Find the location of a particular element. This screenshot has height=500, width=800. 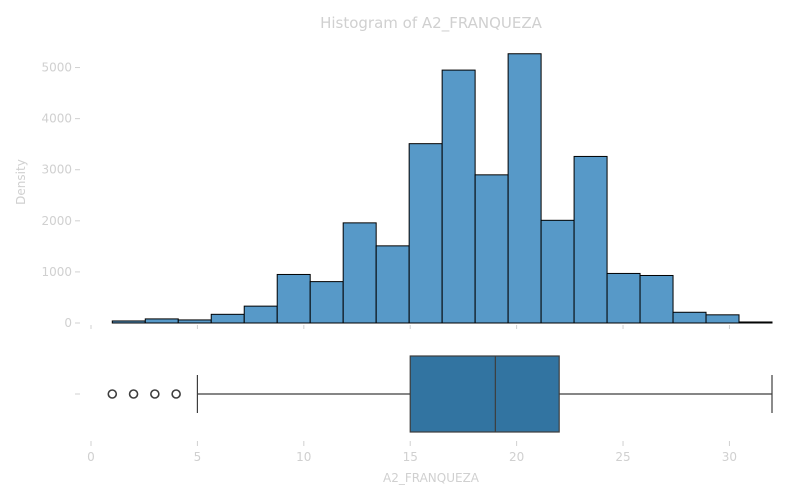

y-tick-label: 1000 is located at coordinates (56, 272).